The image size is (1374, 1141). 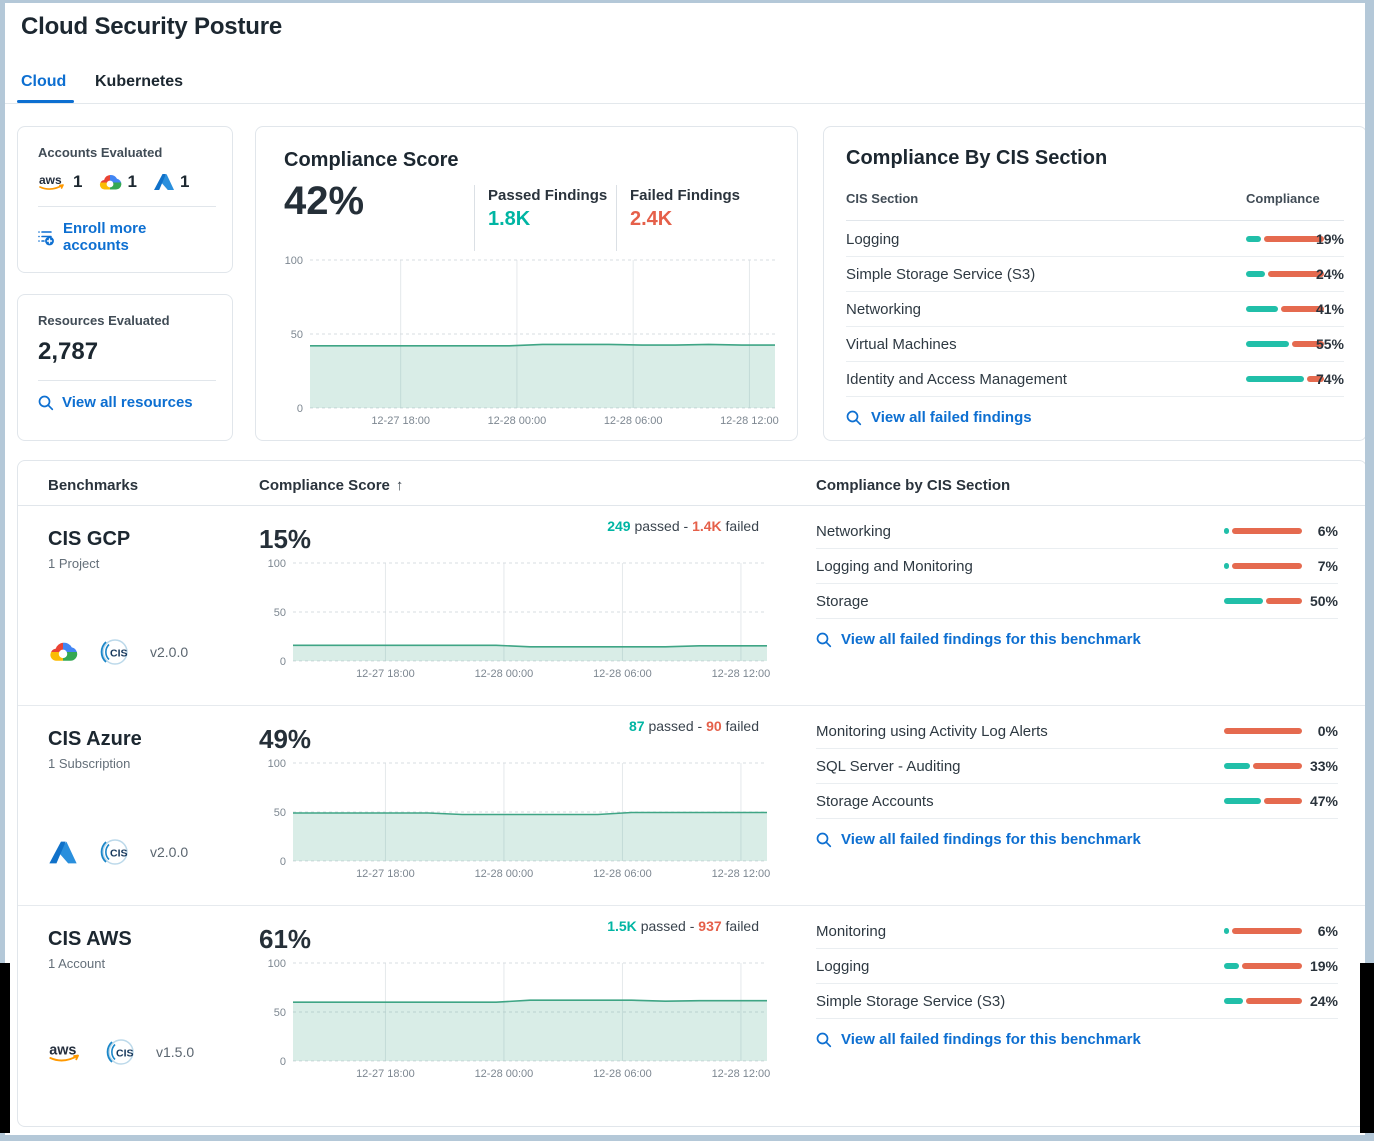 I want to click on enroll-more-accounts-link: Enroll more accounts, so click(x=127, y=237).